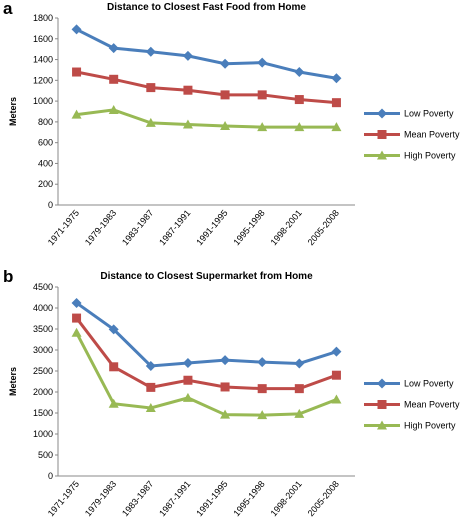 The height and width of the screenshot is (525, 472). Describe the element at coordinates (45, 122) in the screenshot. I see `y-tick-label: 800` at that location.